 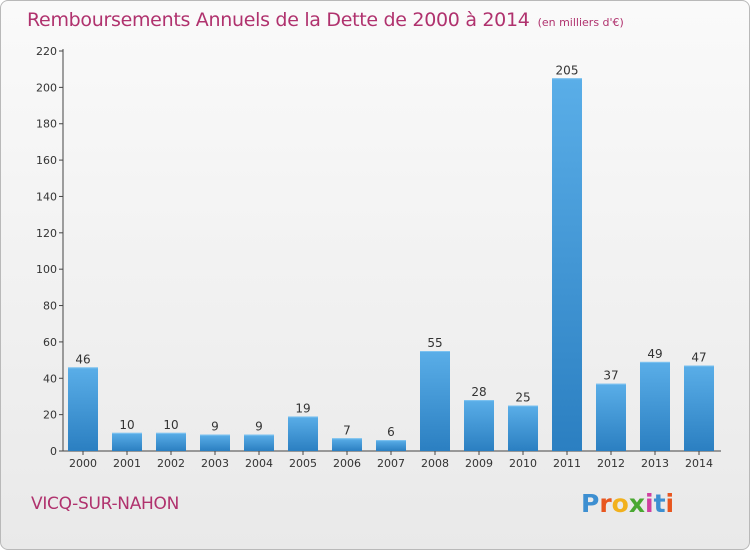 I want to click on x-tick-label: 2001, so click(x=127, y=463).